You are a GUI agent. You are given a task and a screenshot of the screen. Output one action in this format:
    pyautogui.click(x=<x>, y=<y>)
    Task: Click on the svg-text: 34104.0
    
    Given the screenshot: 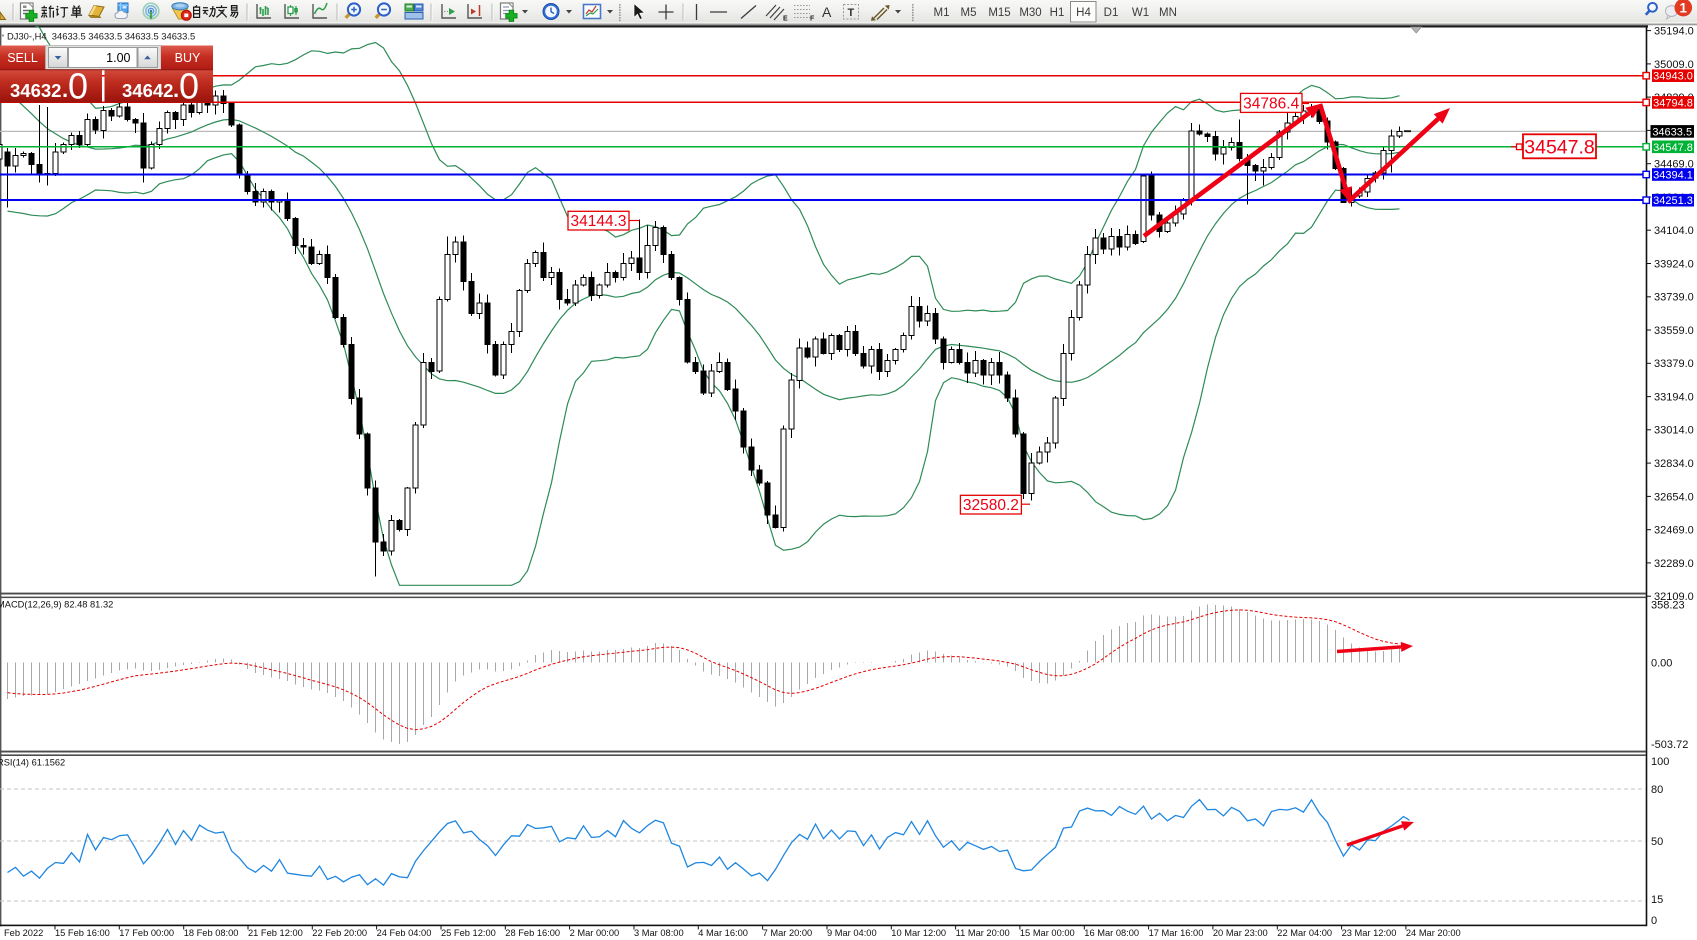 What is the action you would take?
    pyautogui.click(x=1674, y=231)
    